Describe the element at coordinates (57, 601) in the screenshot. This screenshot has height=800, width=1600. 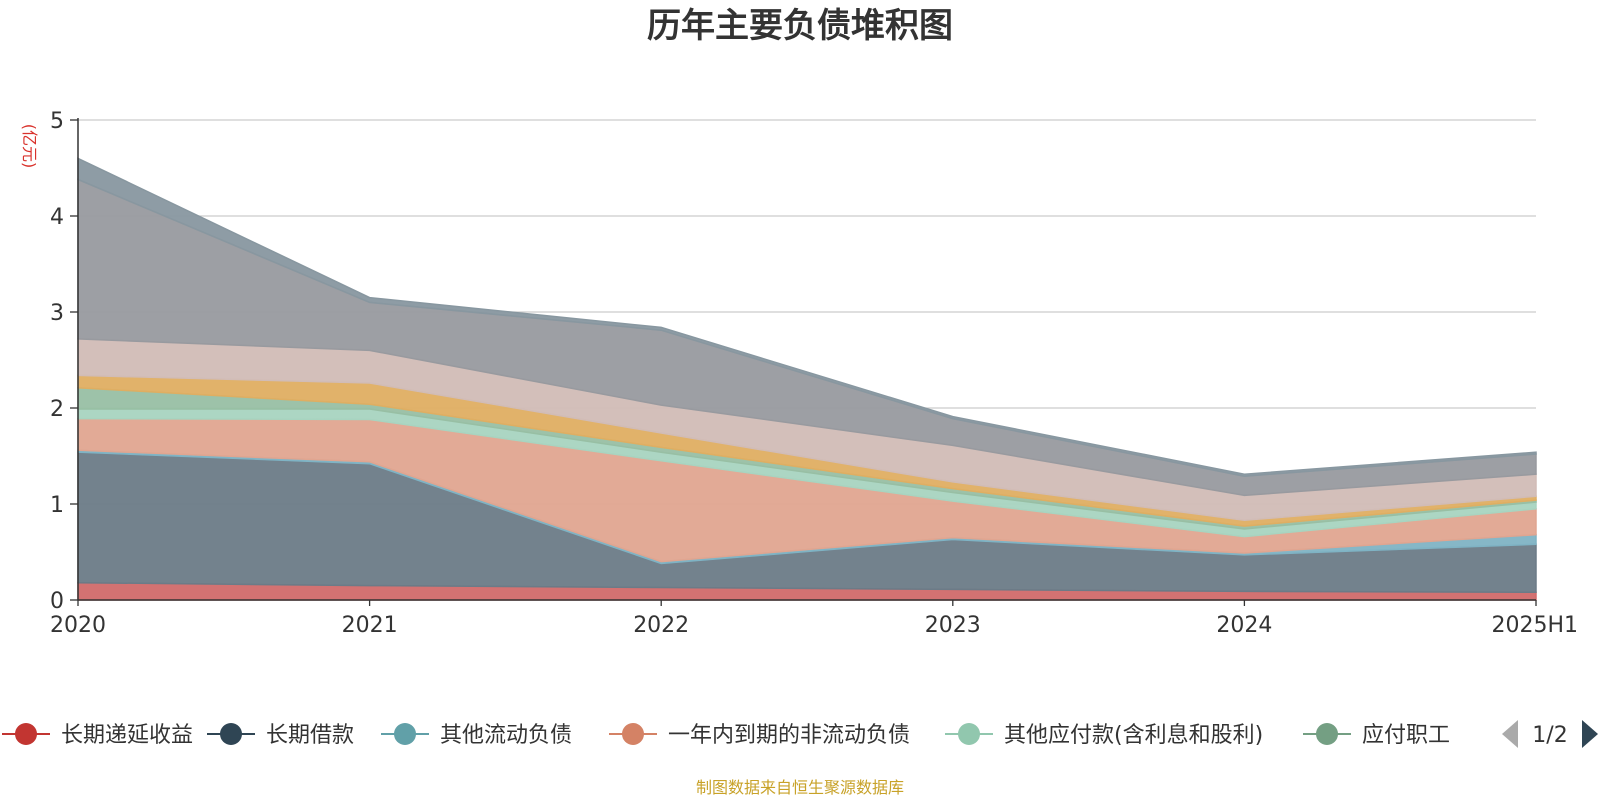
I see `y-tick-label: 0` at that location.